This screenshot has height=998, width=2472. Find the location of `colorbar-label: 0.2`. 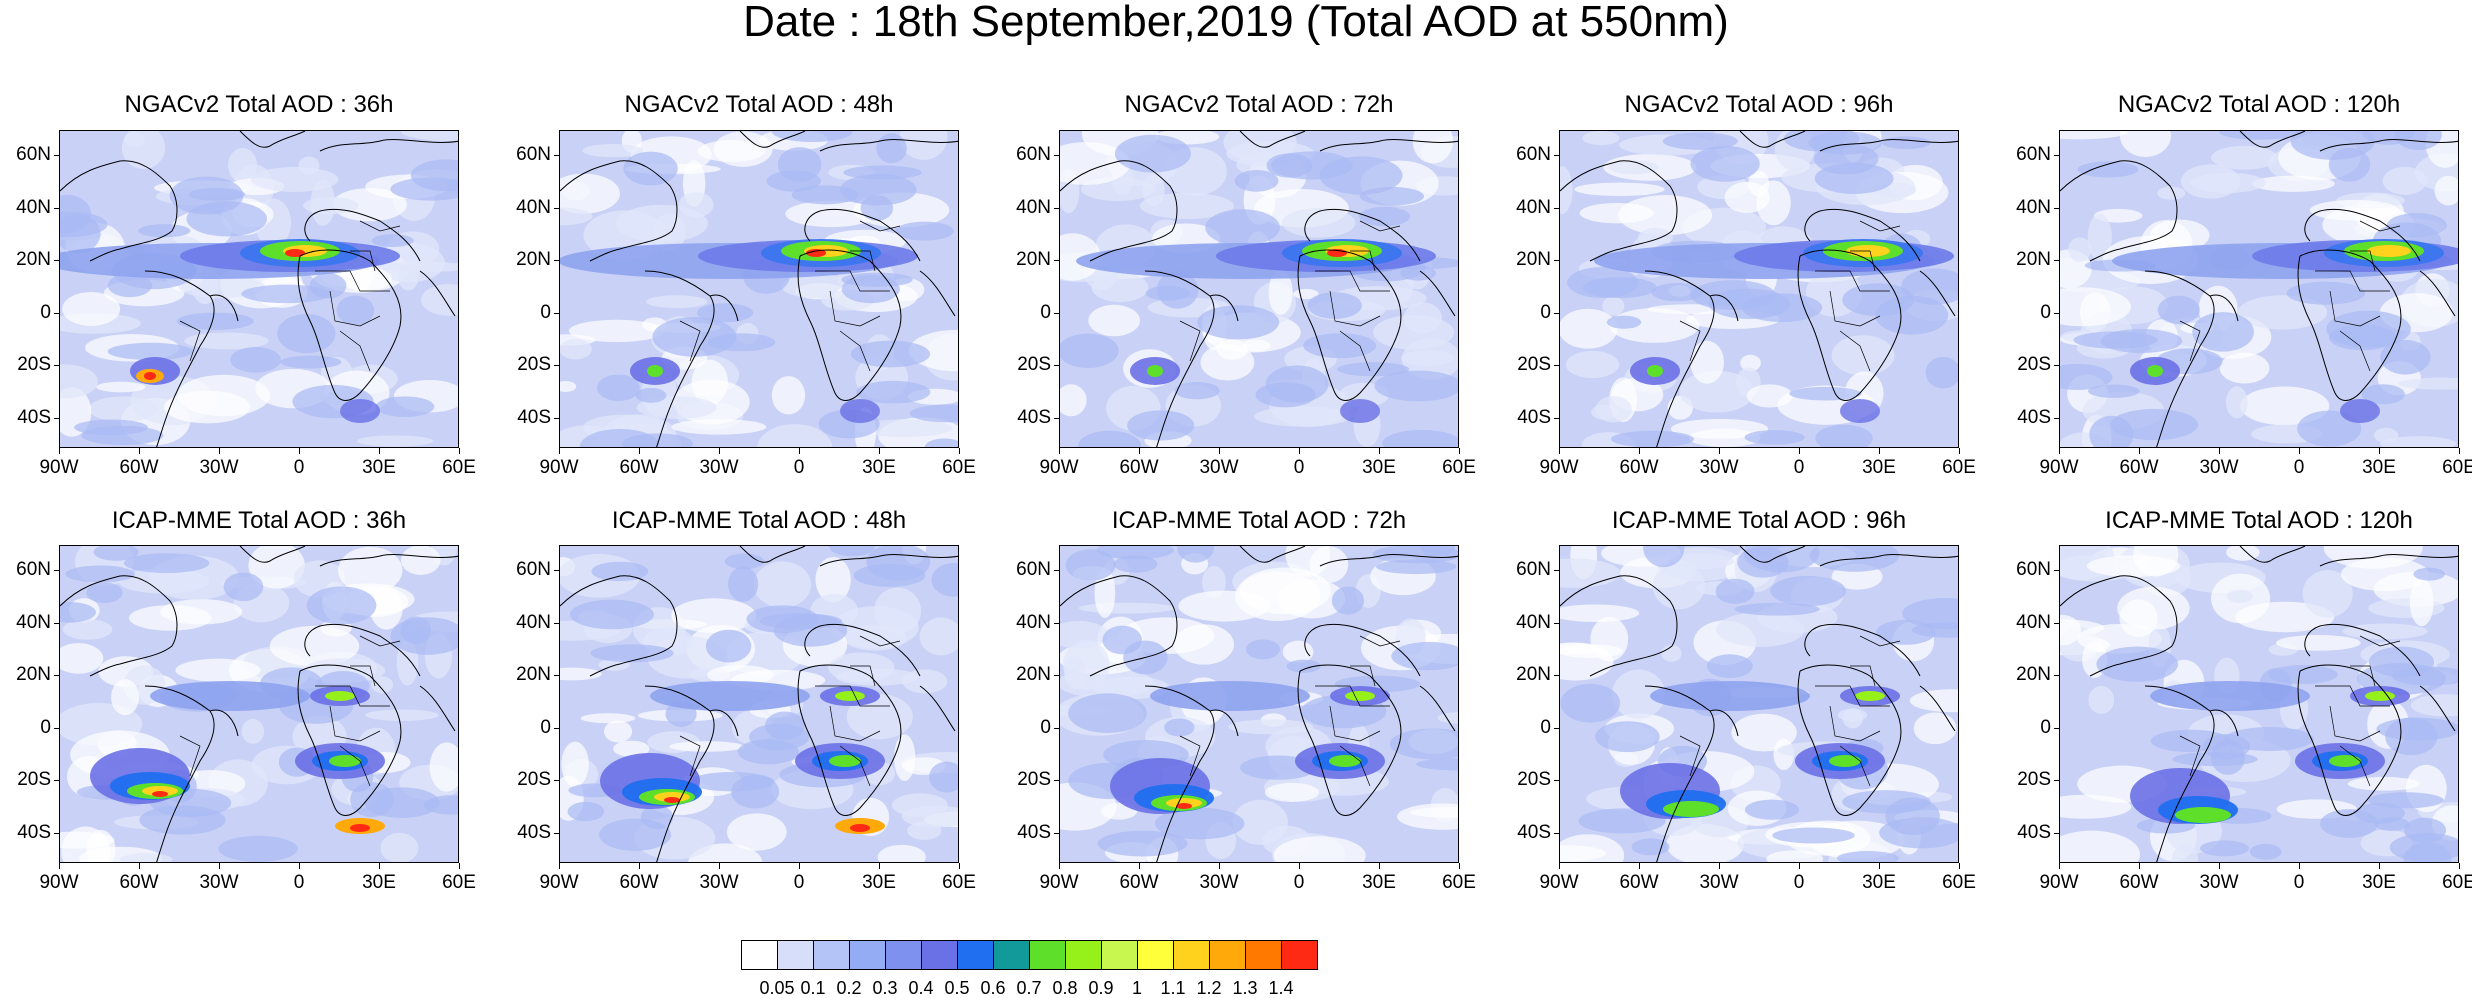

colorbar-label: 0.2 is located at coordinates (849, 988).